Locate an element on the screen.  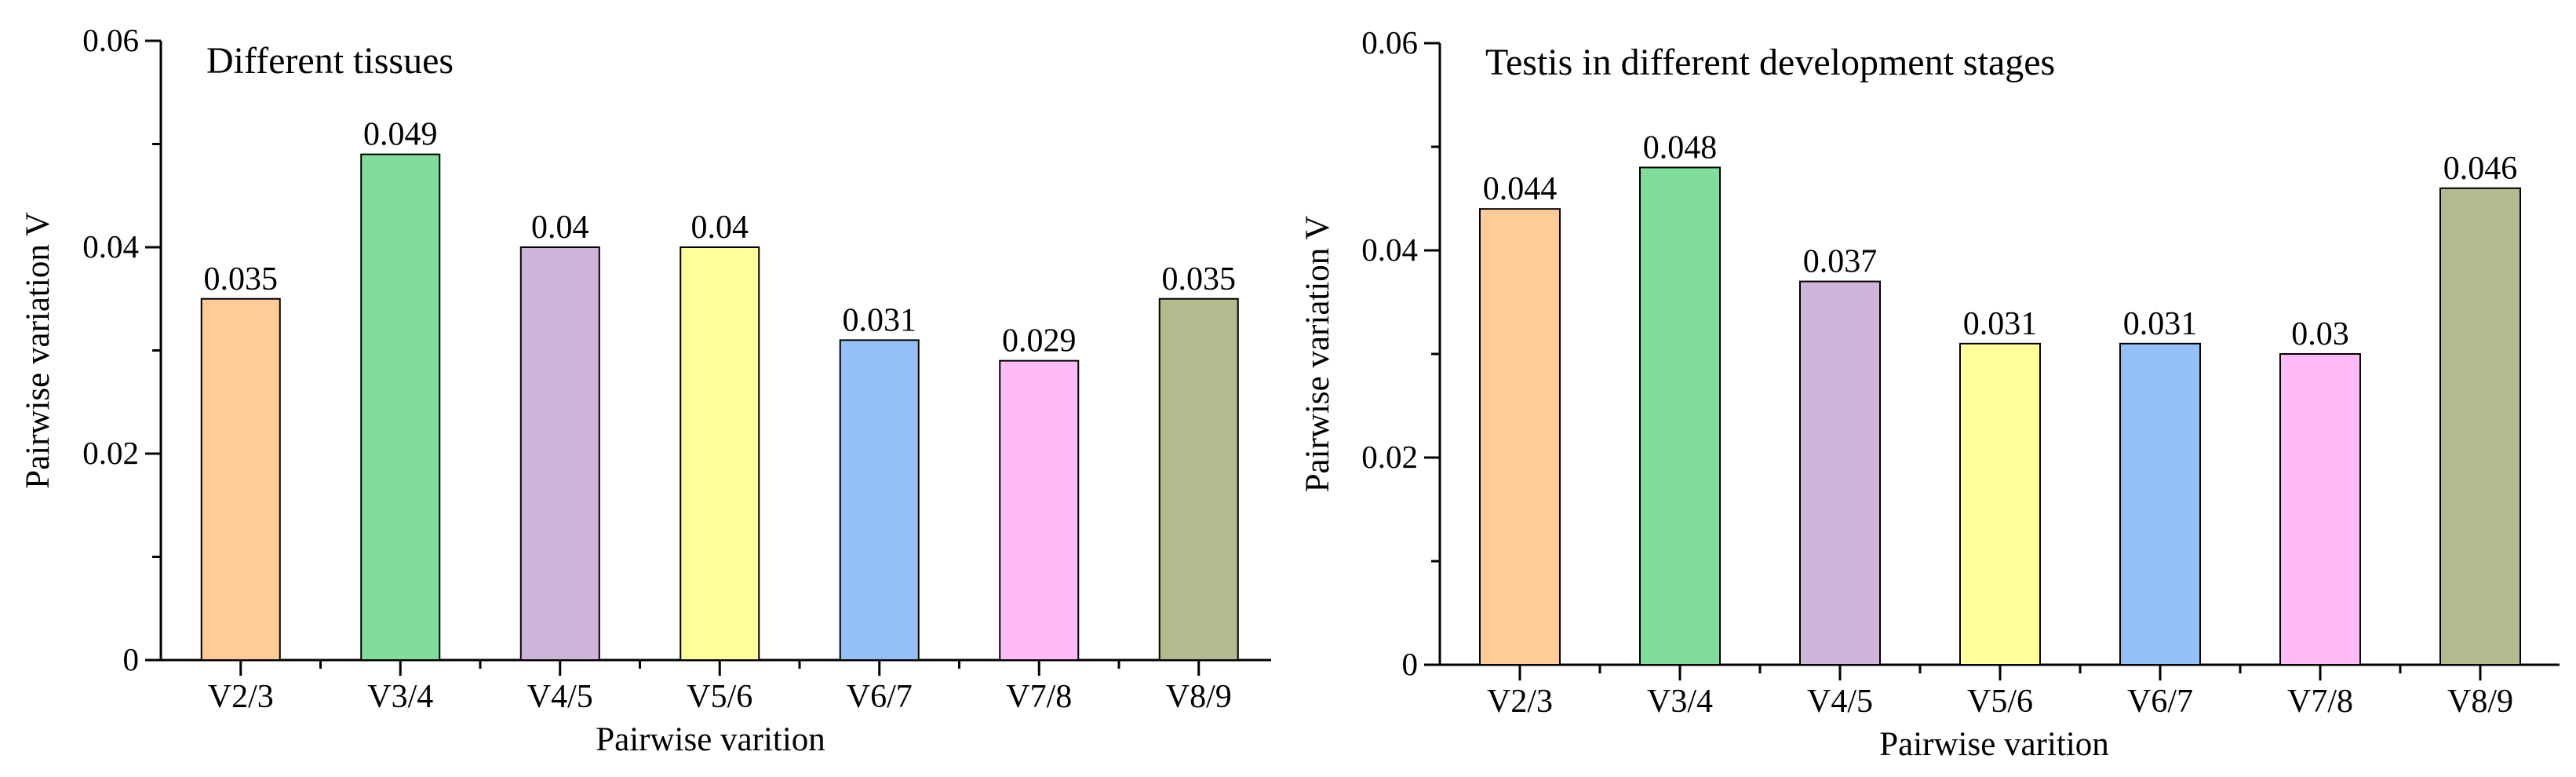
data-label: 0.03 is located at coordinates (2320, 334).